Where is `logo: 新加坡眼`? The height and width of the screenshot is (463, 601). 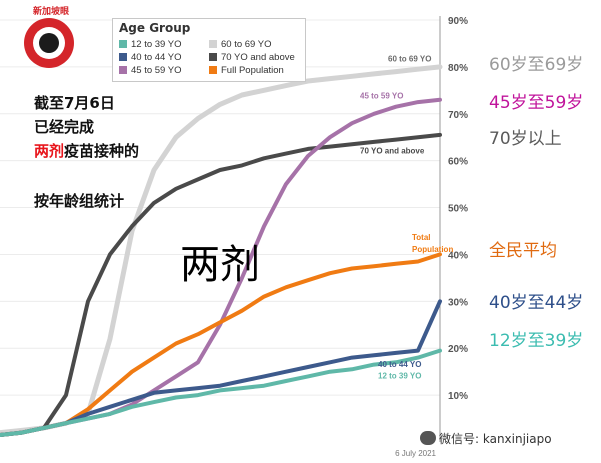 logo: 新加坡眼 is located at coordinates (51, 40).